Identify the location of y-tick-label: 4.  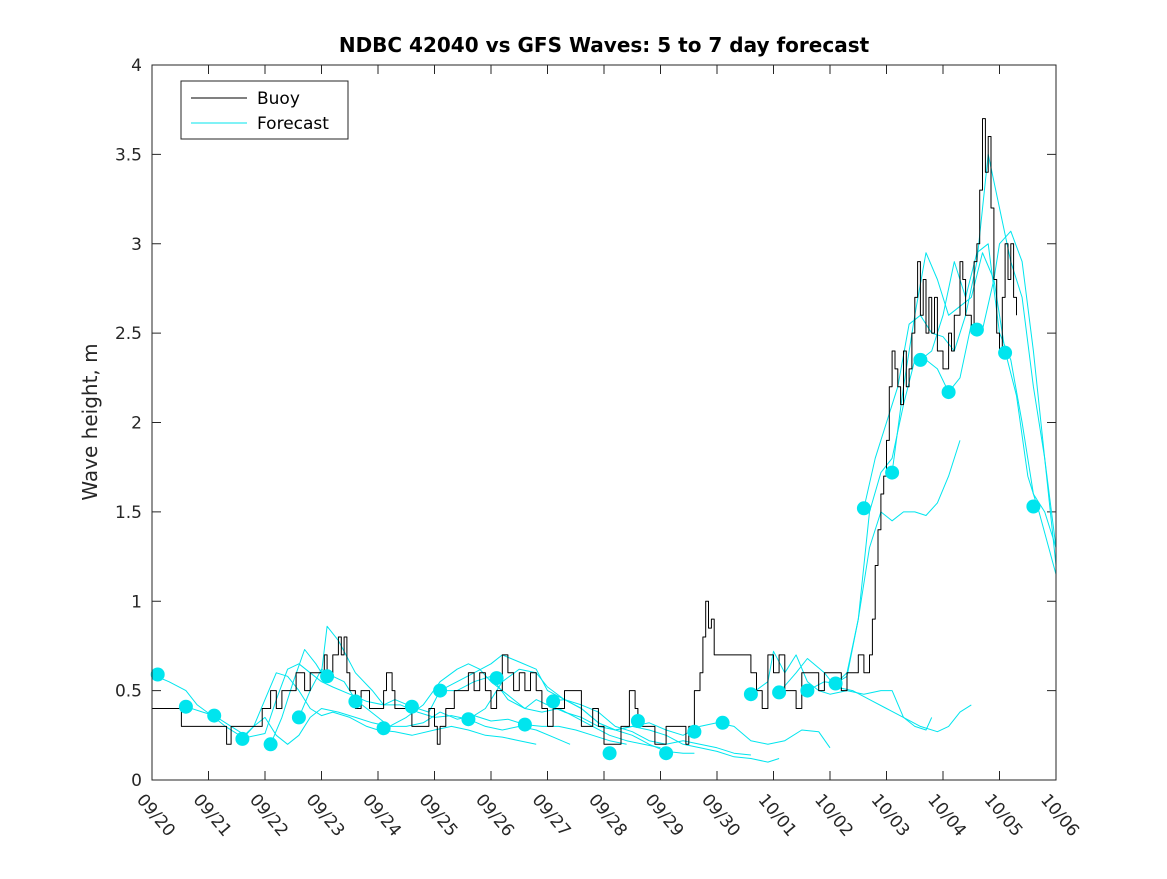
(136, 66).